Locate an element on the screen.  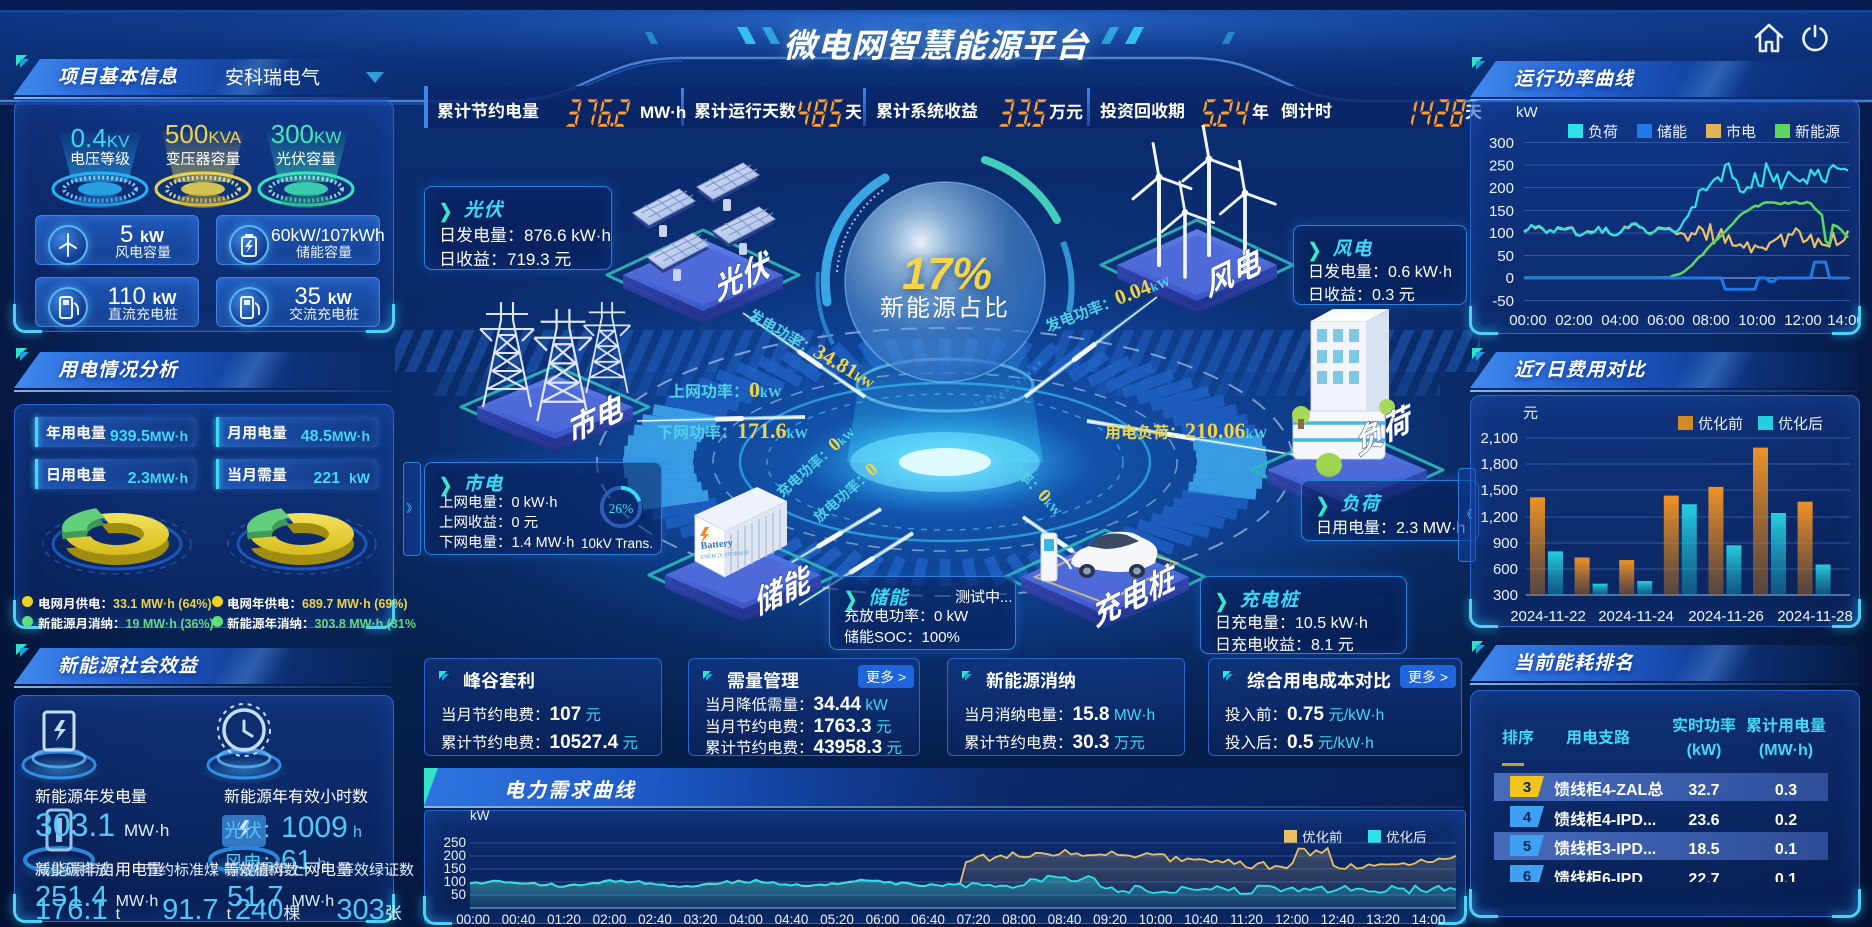
svg-text: 09:20 is located at coordinates (1110, 917).